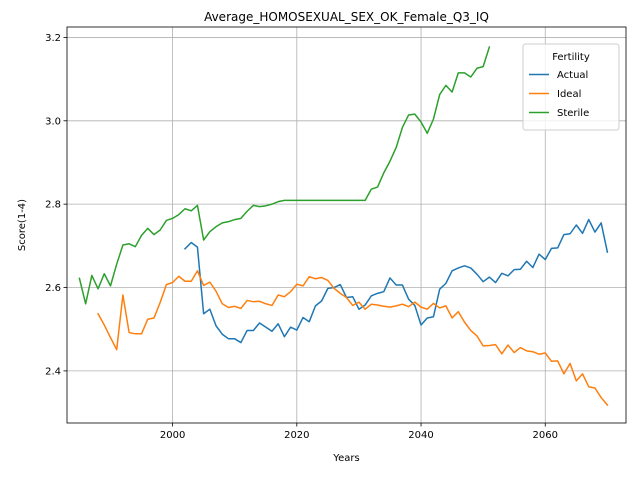  I want to click on x-tick-label: 2040, so click(420, 435).